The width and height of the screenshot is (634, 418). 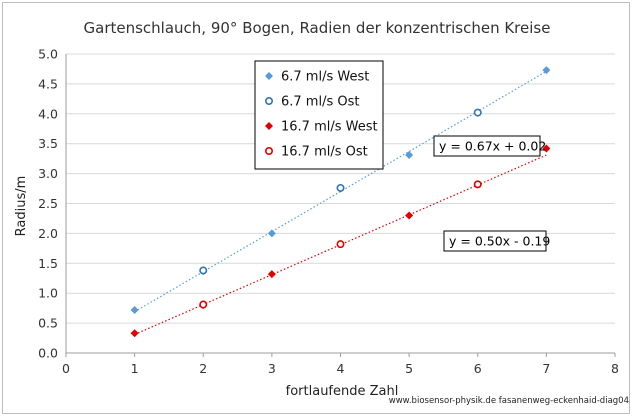 What do you see at coordinates (329, 127) in the screenshot?
I see `legend-label: 16.7 ml/s West` at bounding box center [329, 127].